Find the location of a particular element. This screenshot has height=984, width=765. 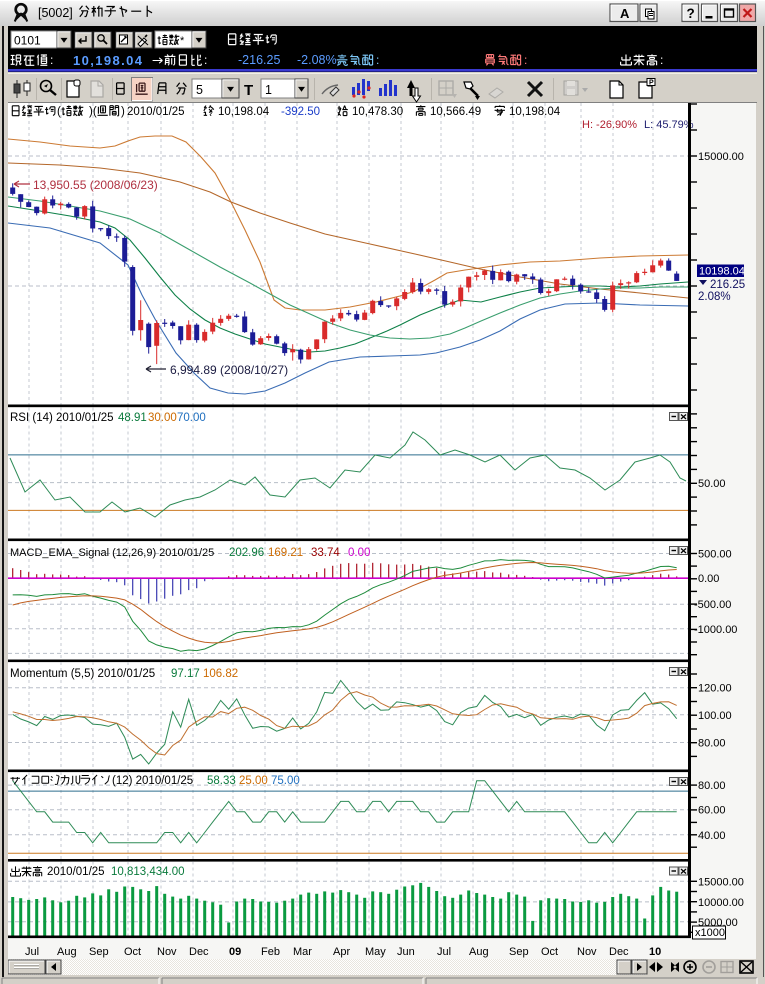

svg-text: Apr is located at coordinates (341, 952).